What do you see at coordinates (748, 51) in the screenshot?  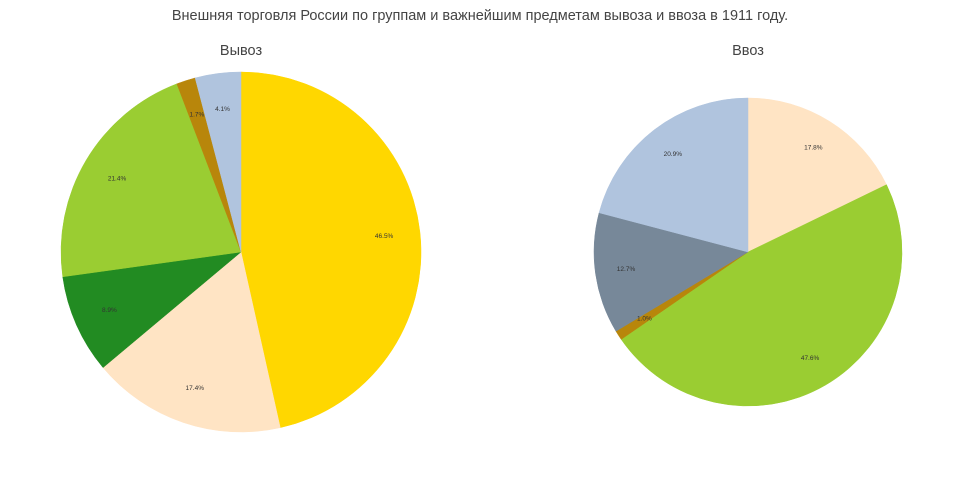 I see `pie-title-import: Ввоз` at bounding box center [748, 51].